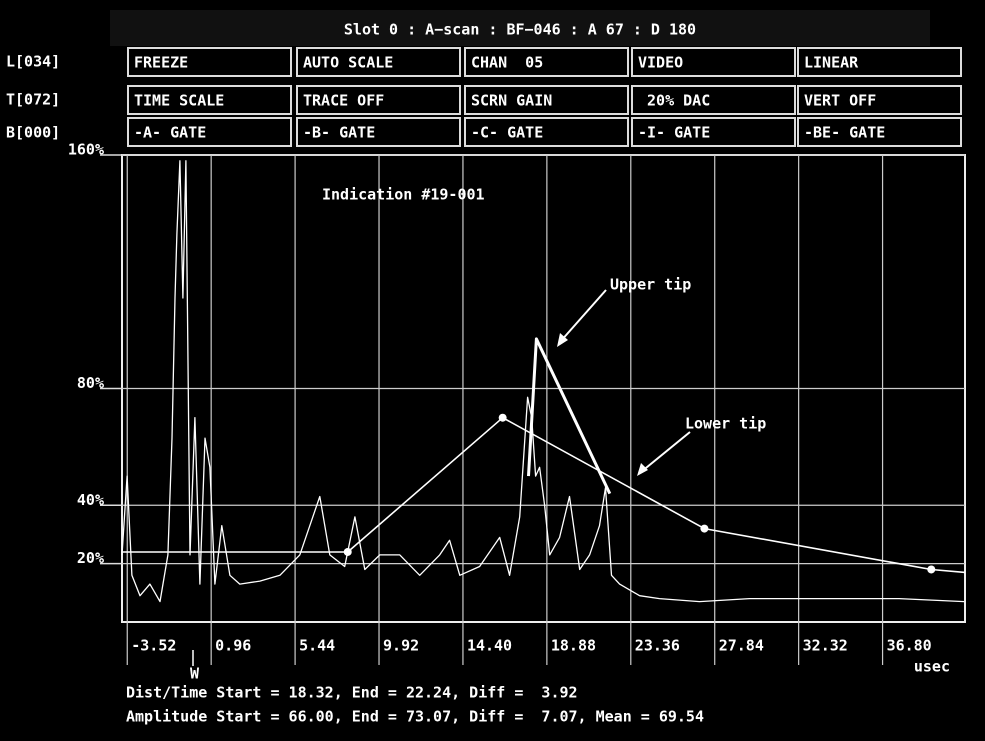 This screenshot has width=985, height=741. What do you see at coordinates (170, 133) in the screenshot?
I see `menu-cell-label: -A- GATE` at bounding box center [170, 133].